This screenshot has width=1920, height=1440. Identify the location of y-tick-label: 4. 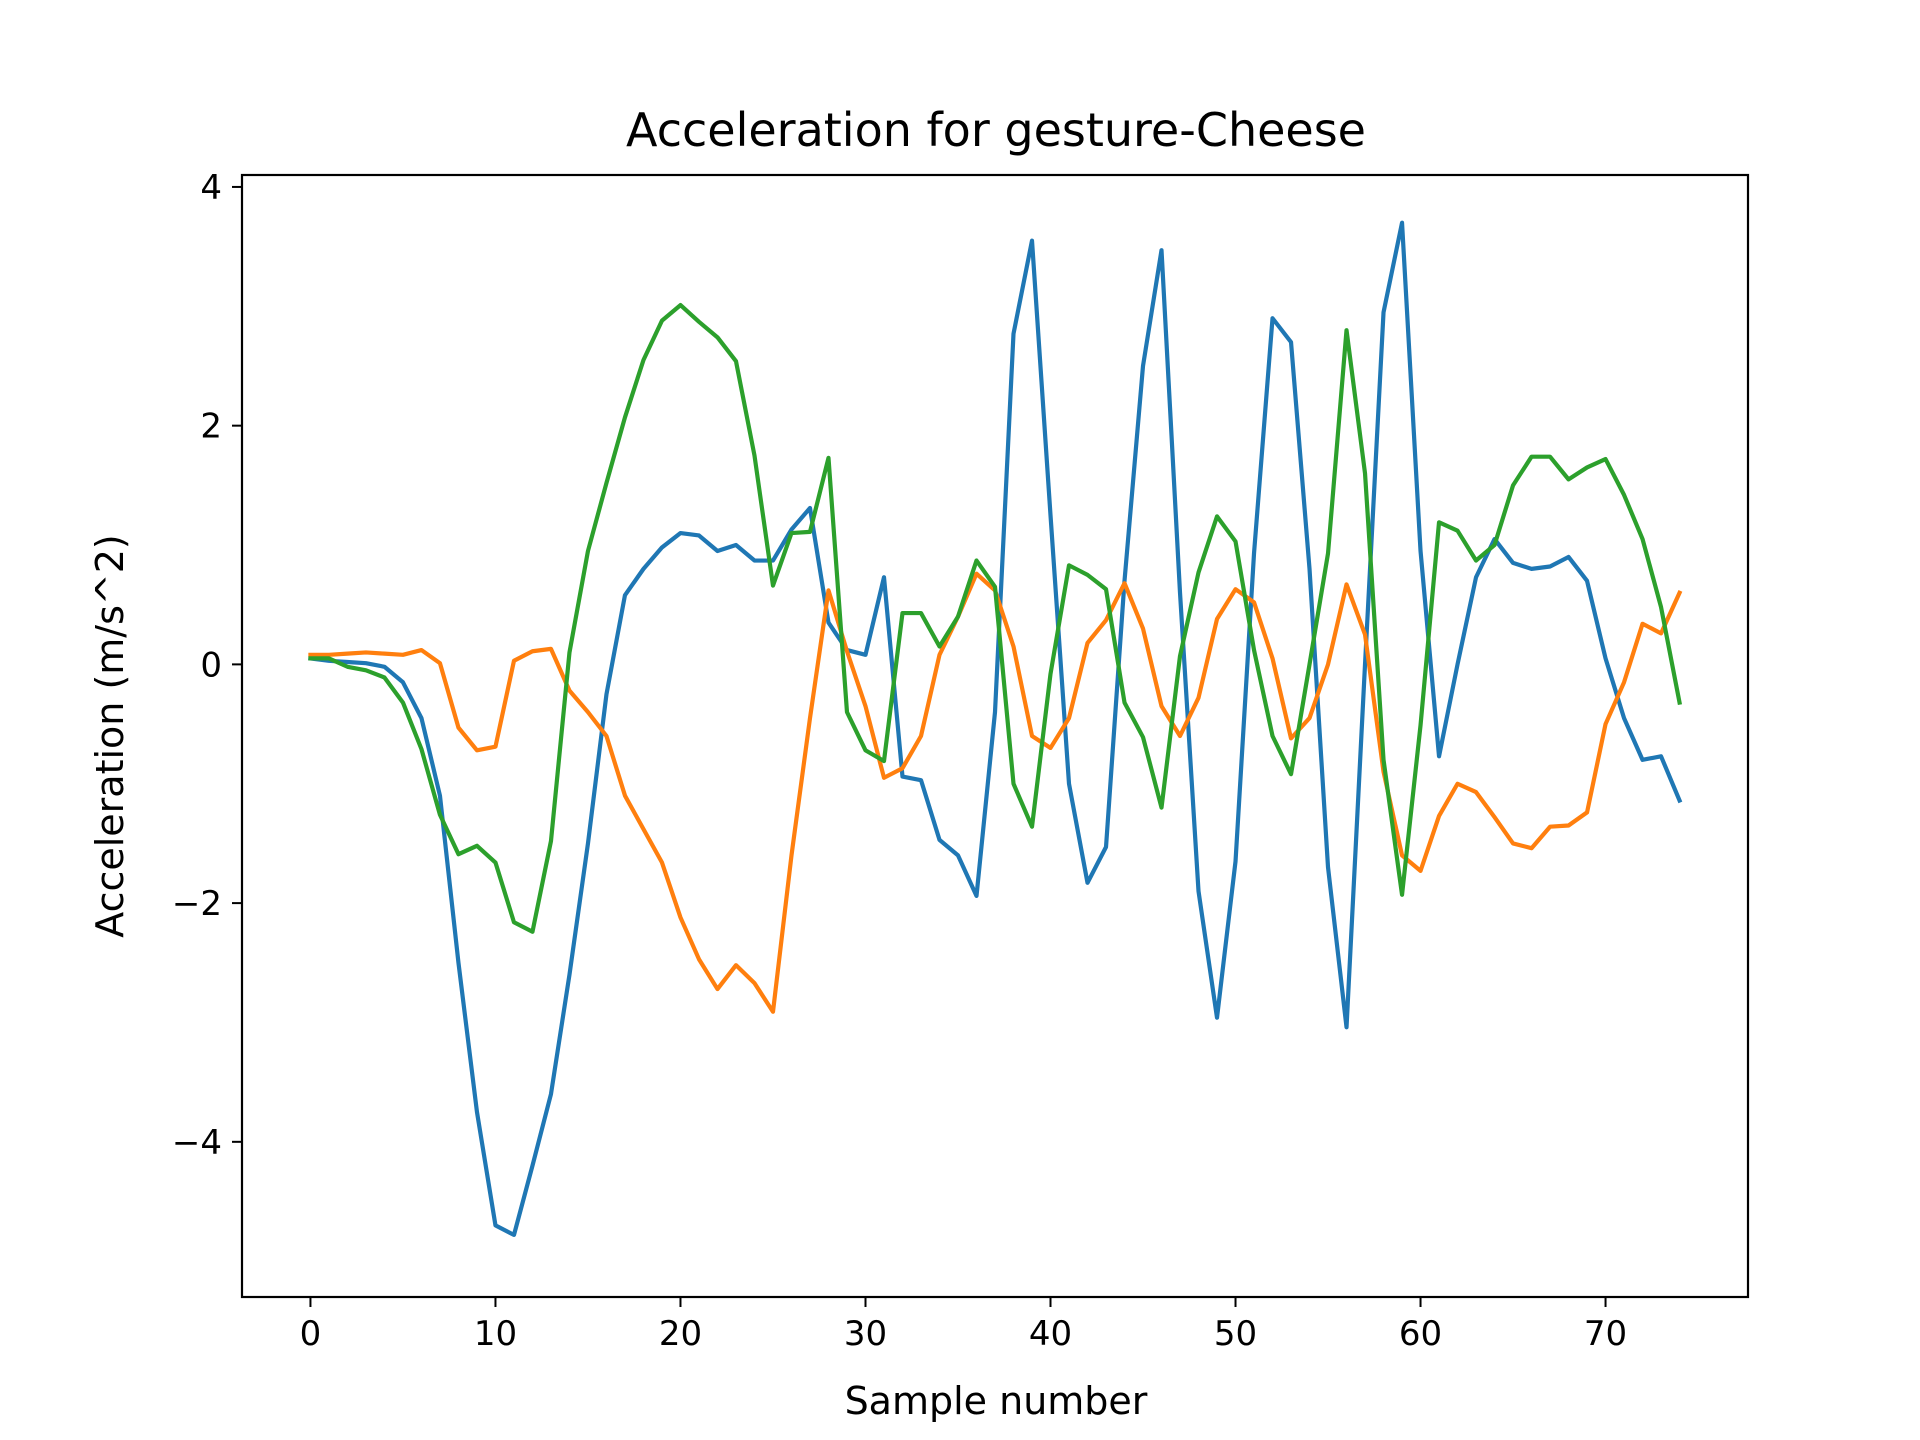
(211, 188).